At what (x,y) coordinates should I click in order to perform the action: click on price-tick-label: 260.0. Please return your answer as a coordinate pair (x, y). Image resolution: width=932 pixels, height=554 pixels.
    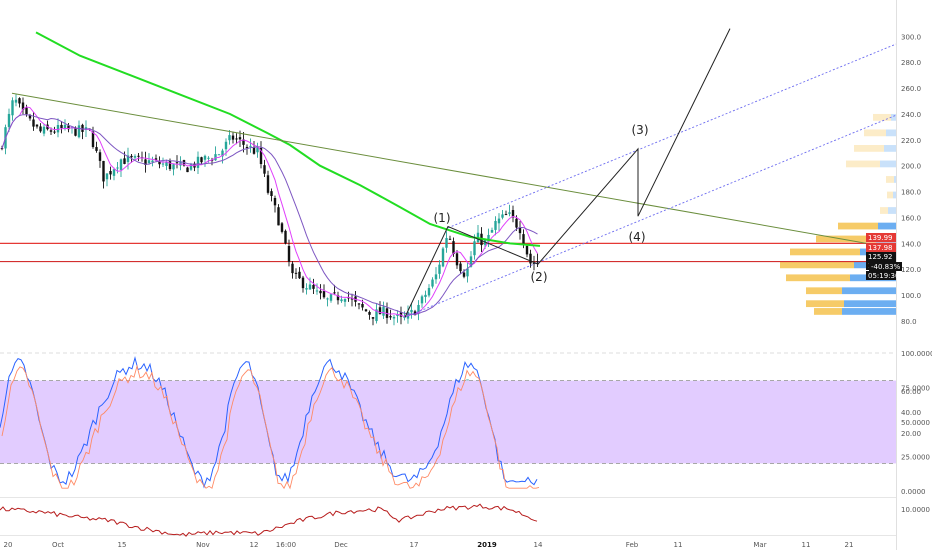
    Looking at the image, I should click on (911, 89).